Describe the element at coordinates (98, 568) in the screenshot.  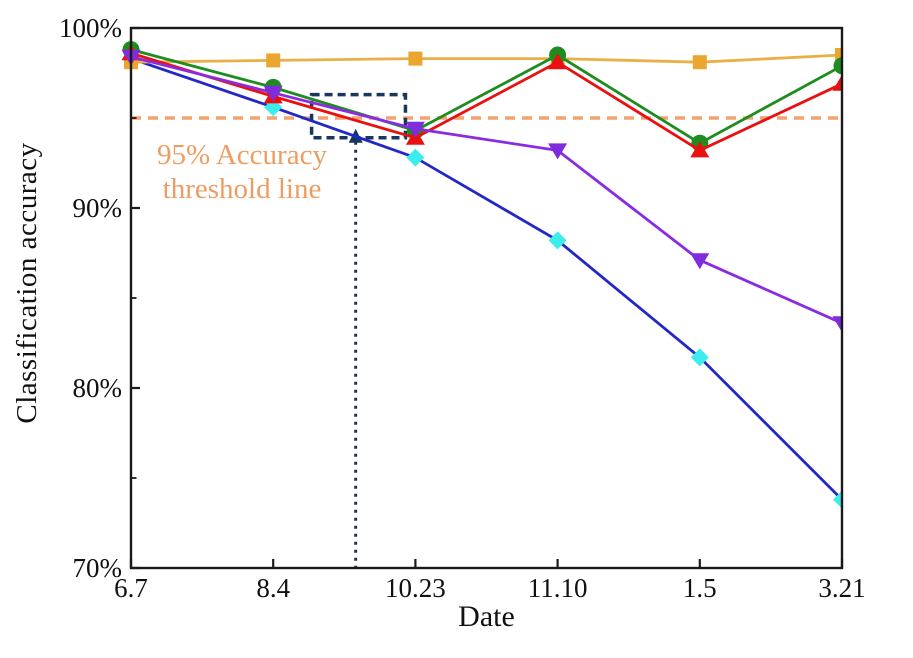
I see `y-tick-label: 70%` at that location.